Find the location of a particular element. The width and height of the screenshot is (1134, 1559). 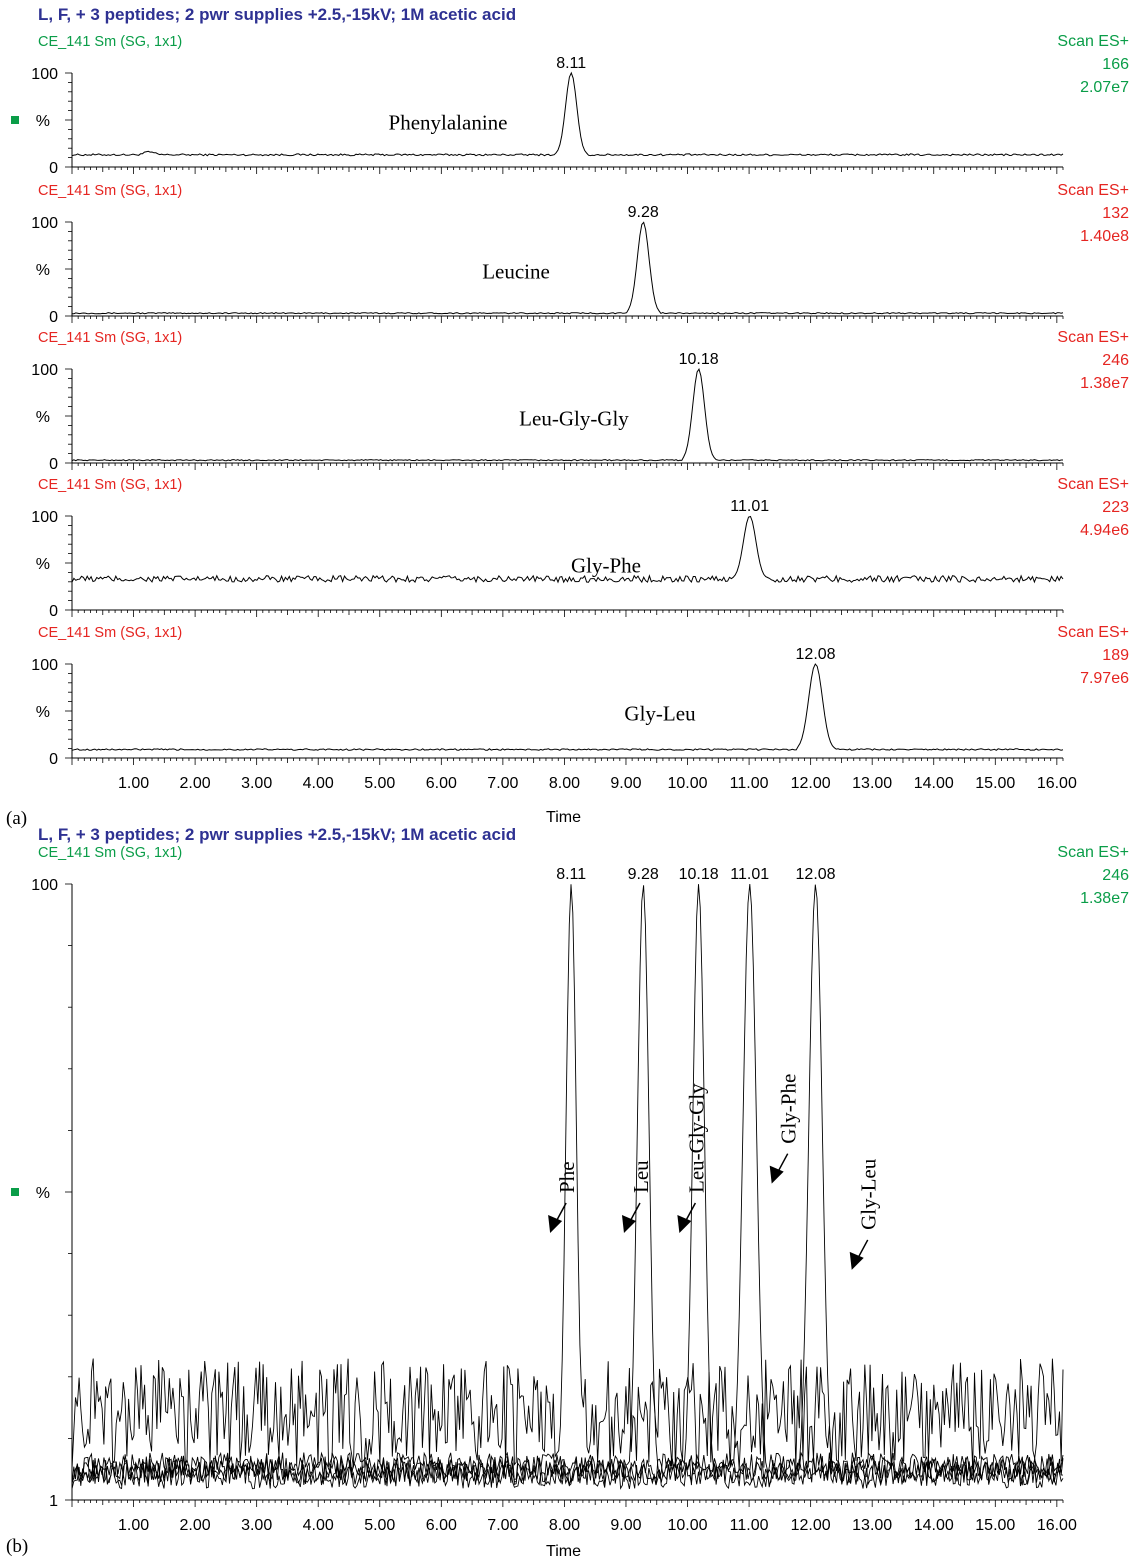

peak-annotation: Gly-Phe is located at coordinates (785, 1129).